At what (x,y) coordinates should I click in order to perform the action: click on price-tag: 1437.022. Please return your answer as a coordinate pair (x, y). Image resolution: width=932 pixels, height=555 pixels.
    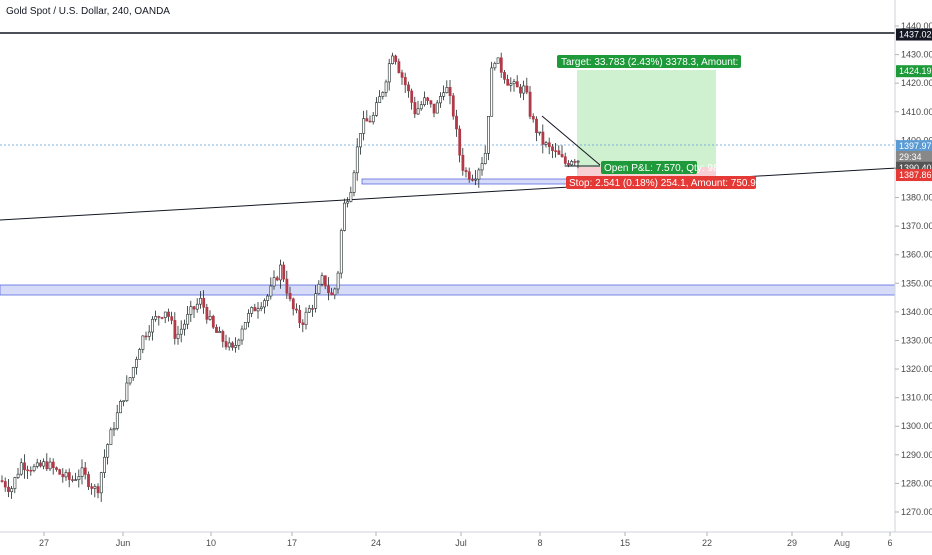
    Looking at the image, I should click on (914, 34).